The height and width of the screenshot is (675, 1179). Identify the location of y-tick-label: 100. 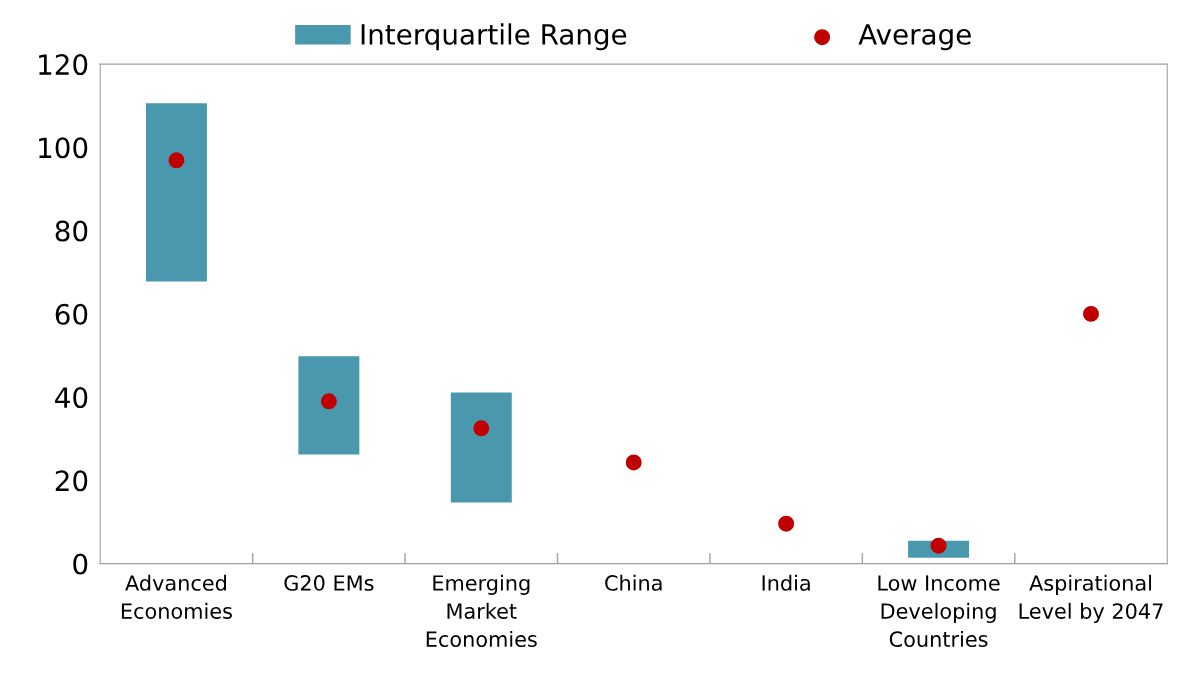
(63, 148).